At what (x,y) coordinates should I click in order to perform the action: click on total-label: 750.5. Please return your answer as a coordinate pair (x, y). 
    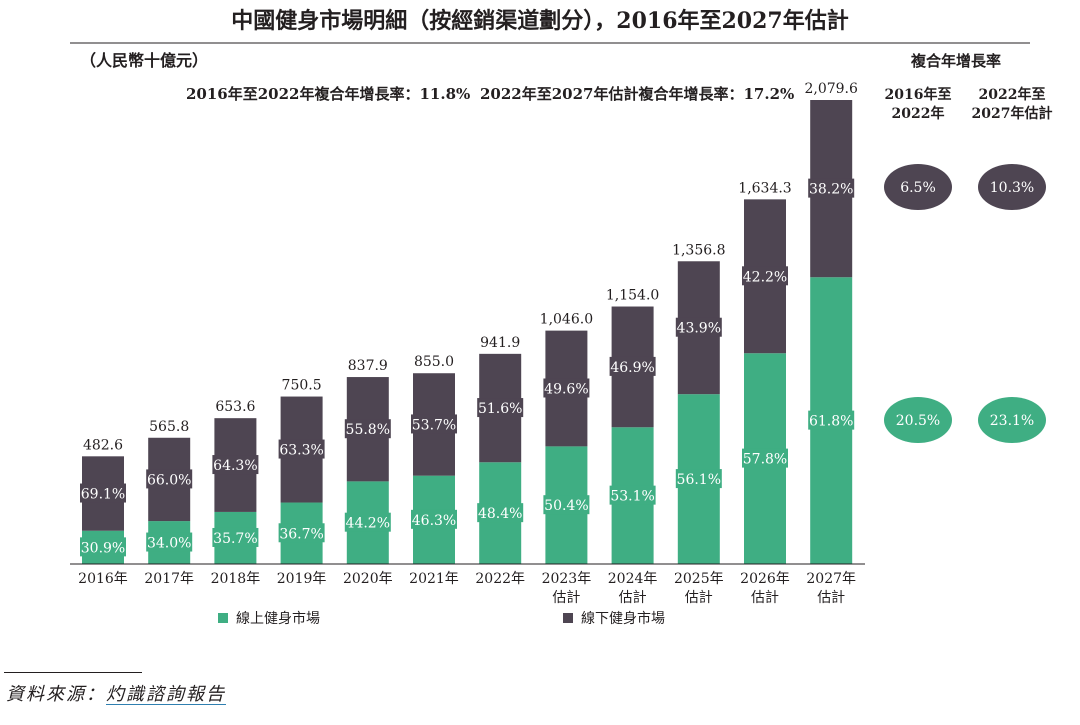
    Looking at the image, I should click on (302, 386).